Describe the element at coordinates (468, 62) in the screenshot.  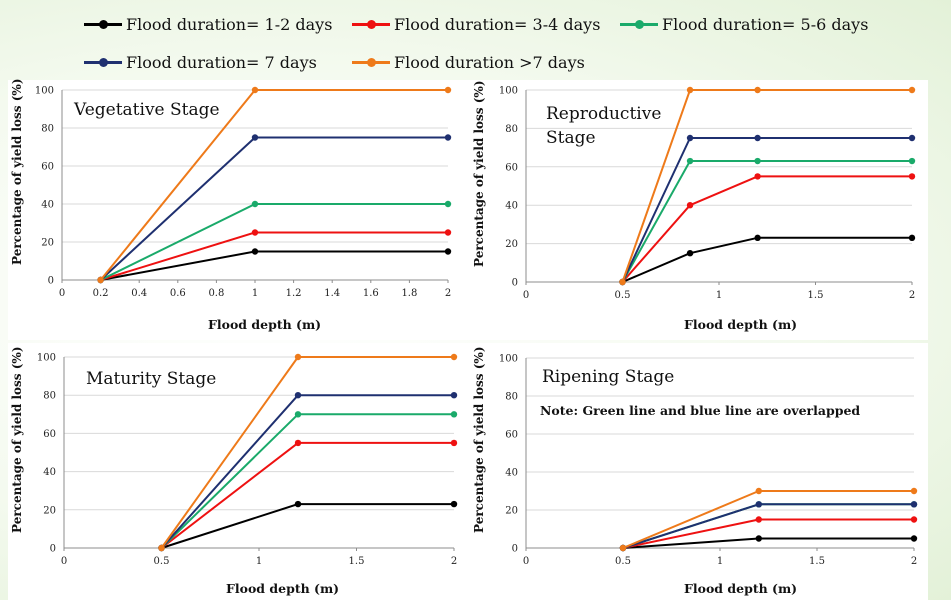
I see `legend-item-over-7-days: Flood duration >7 days` at that location.